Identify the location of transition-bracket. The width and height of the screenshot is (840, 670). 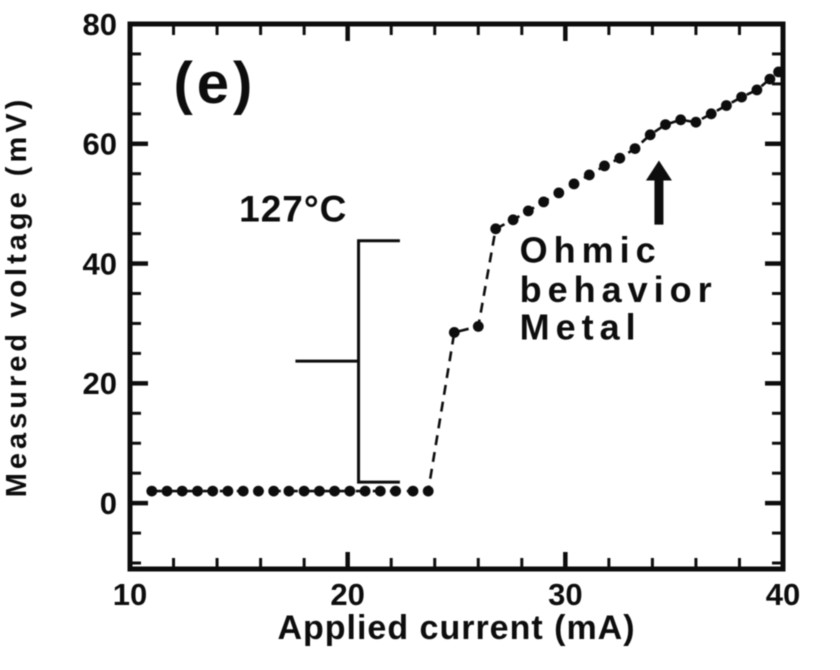
(347, 361).